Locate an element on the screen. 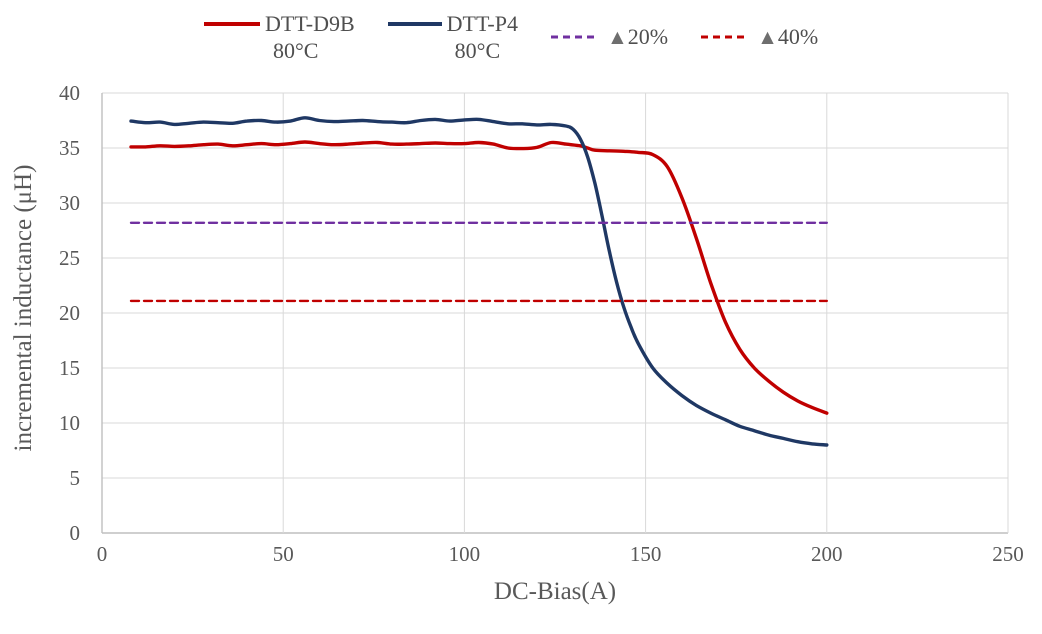 This screenshot has height=634, width=1042. legend-label-dtt-p4: DTT-P4 is located at coordinates (482, 23).